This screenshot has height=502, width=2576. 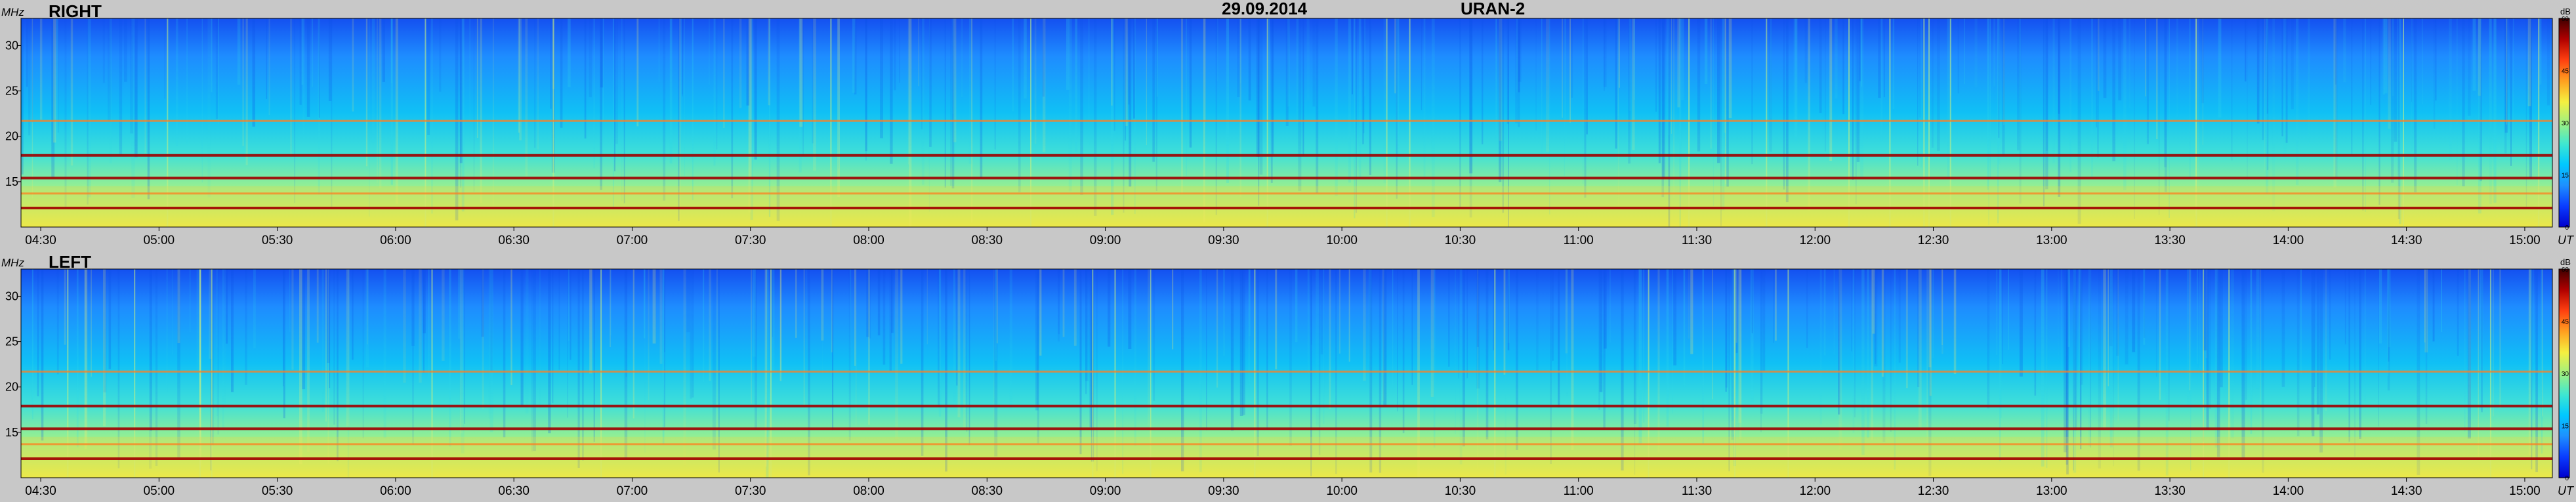 I want to click on x-tick-label: 13:30, so click(x=2170, y=491).